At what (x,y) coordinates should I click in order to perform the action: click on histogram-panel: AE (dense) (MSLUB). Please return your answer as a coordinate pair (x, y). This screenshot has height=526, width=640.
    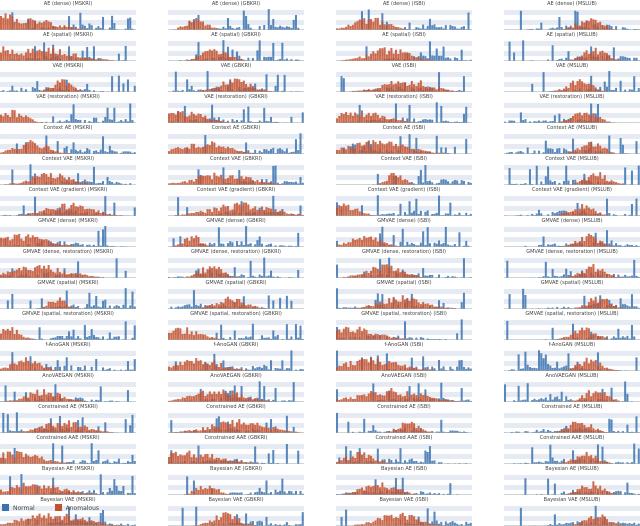
    Looking at the image, I should click on (572, 15).